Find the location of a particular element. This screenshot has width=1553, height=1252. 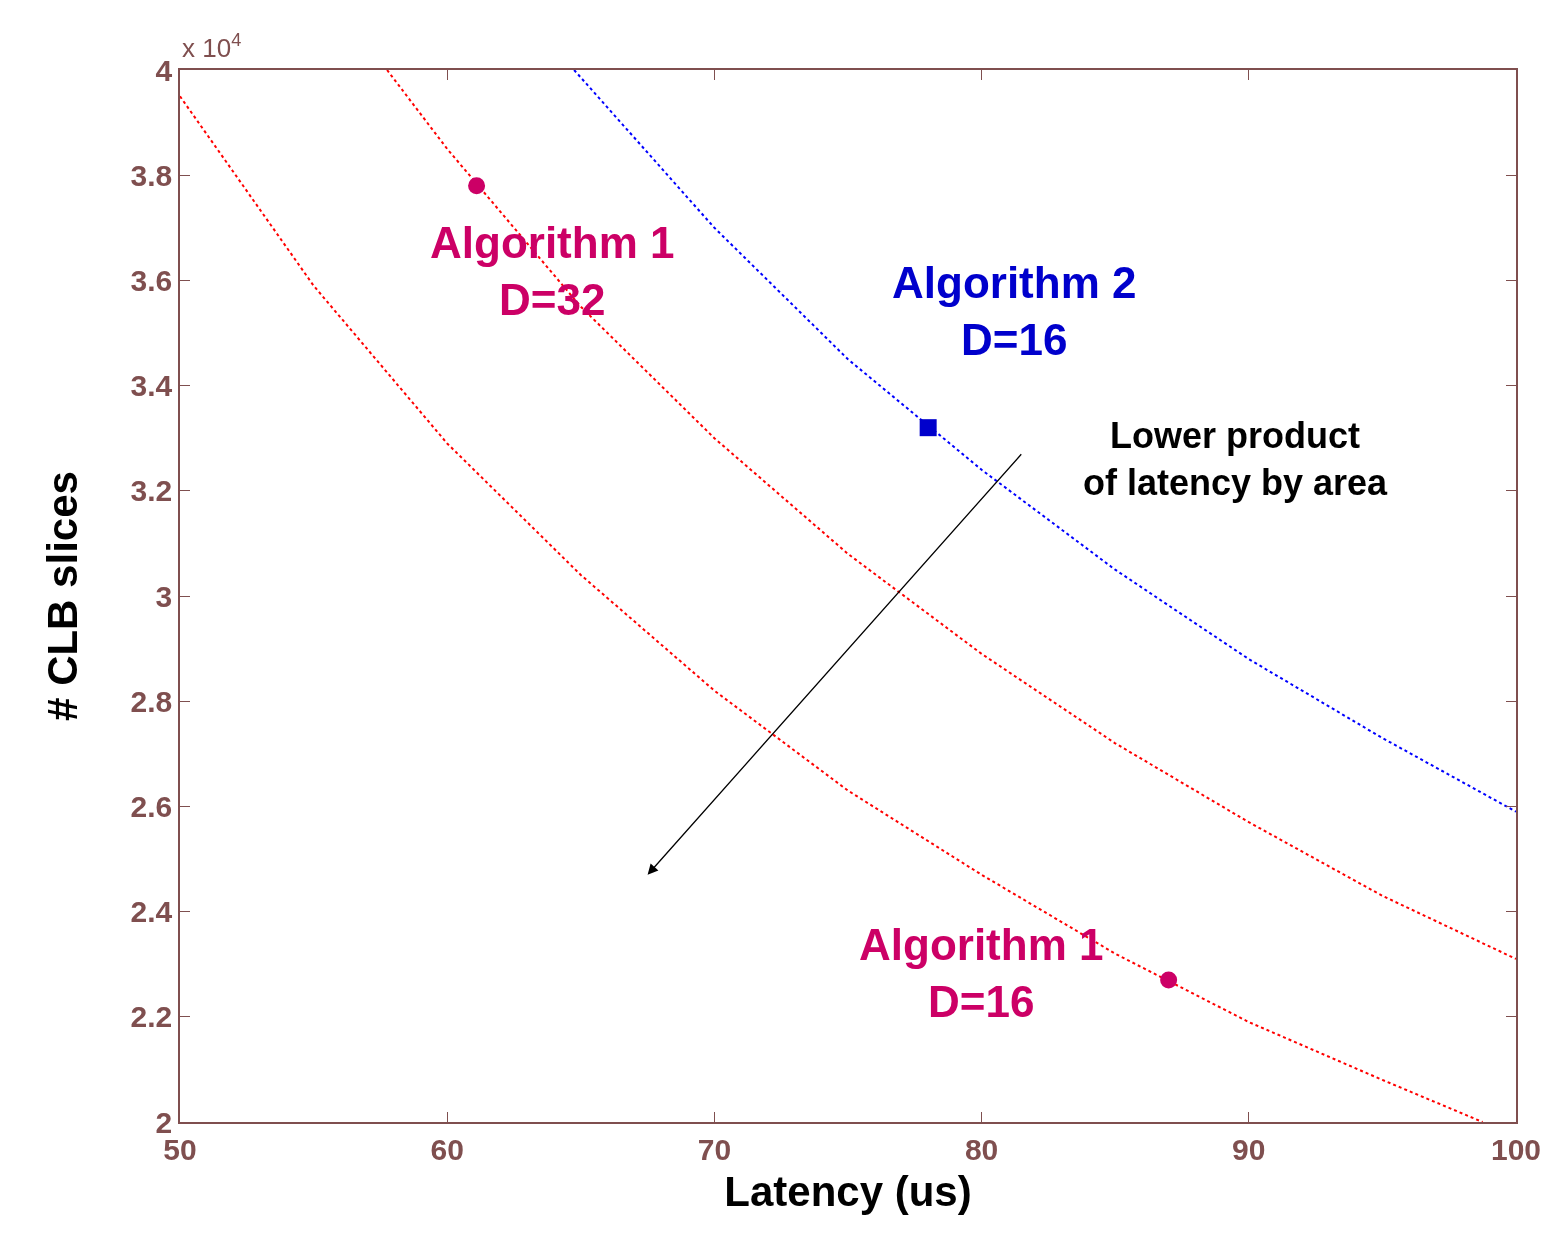

y-tick-label: 3.8 is located at coordinates (151, 175).